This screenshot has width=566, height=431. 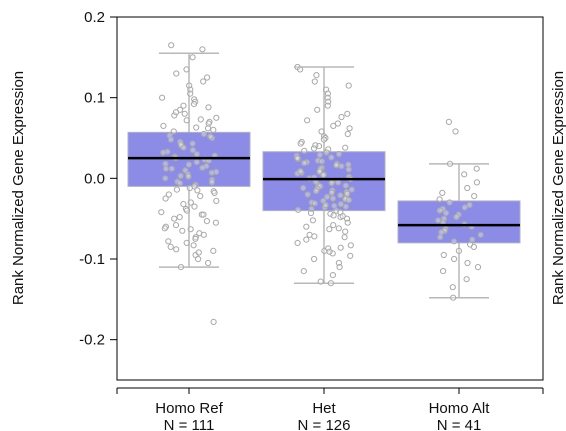 I want to click on x-category-count: N = 41, so click(x=459, y=424).